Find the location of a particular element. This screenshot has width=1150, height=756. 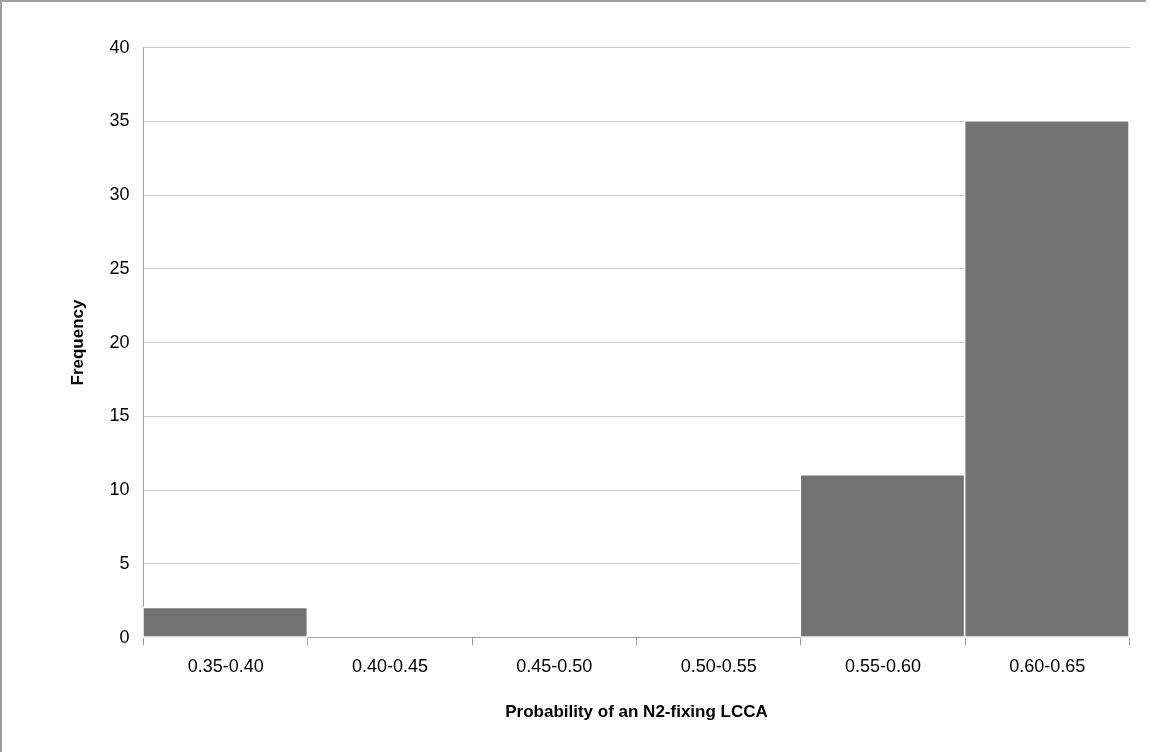

y-tick-label: 35 is located at coordinates (119, 120).